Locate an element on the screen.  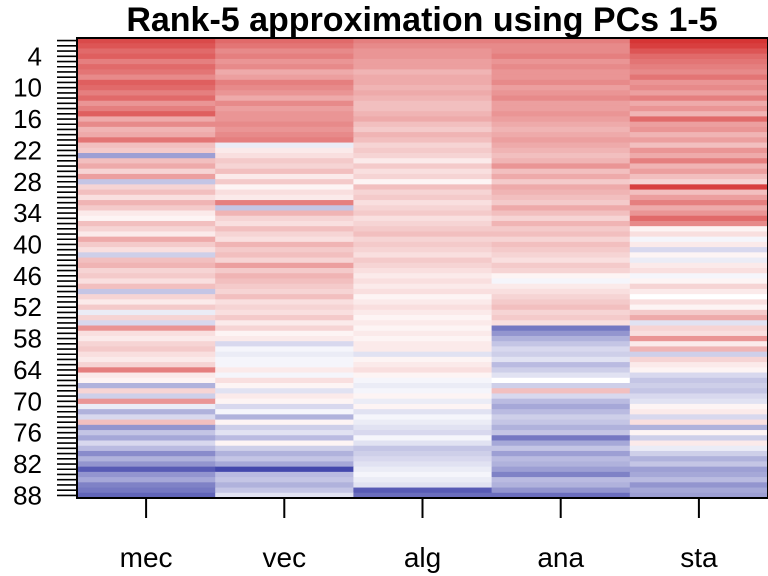
y-tick-label: 40 is located at coordinates (27, 244).